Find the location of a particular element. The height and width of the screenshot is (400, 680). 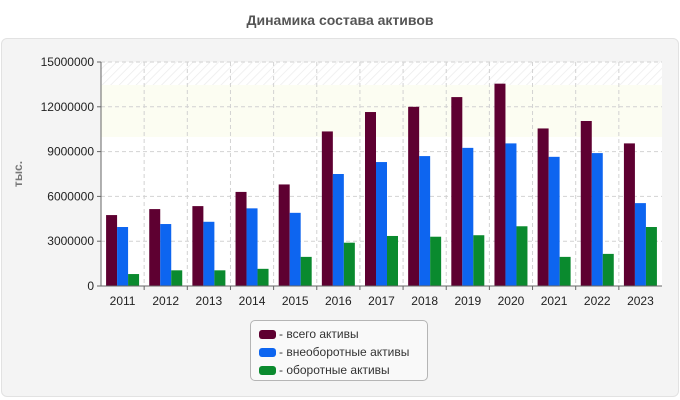

y-tick-label: 12000000 is located at coordinates (68, 107).